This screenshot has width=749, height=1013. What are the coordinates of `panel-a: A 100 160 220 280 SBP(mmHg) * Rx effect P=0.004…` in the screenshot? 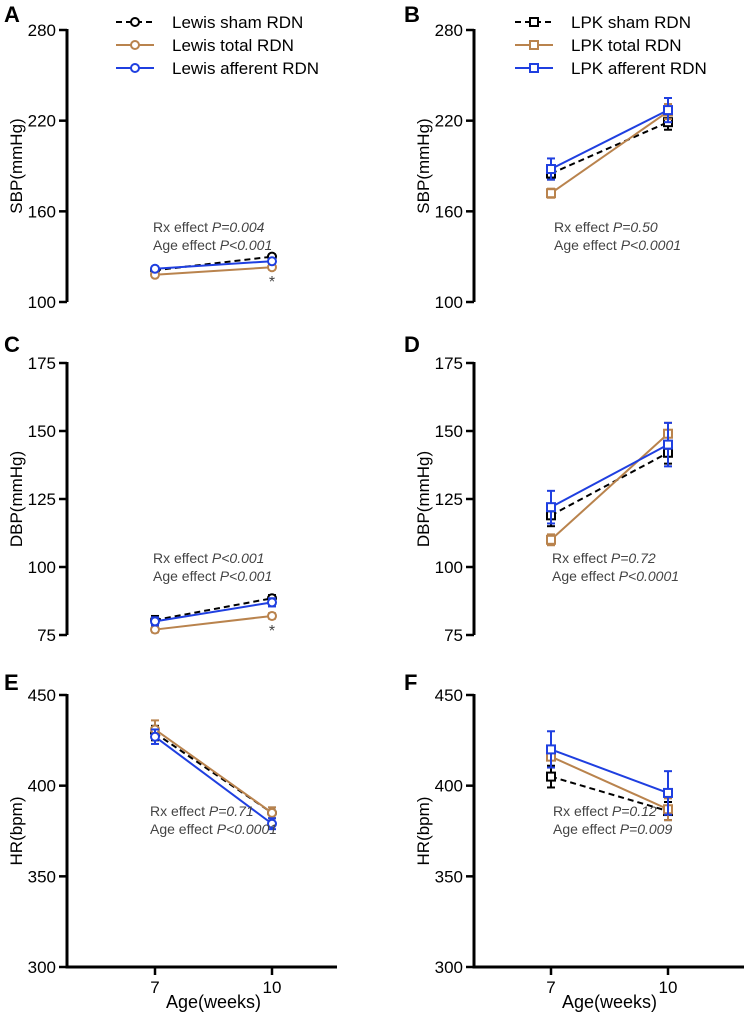 It's located at (161, 157).